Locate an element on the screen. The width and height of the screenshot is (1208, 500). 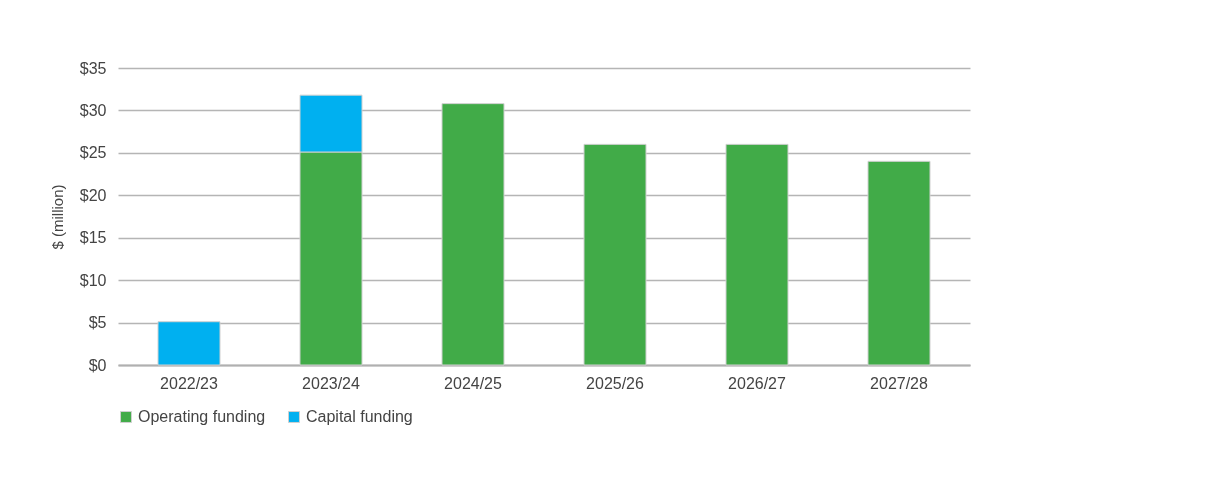
y-tick-label: $20 is located at coordinates (93, 195).